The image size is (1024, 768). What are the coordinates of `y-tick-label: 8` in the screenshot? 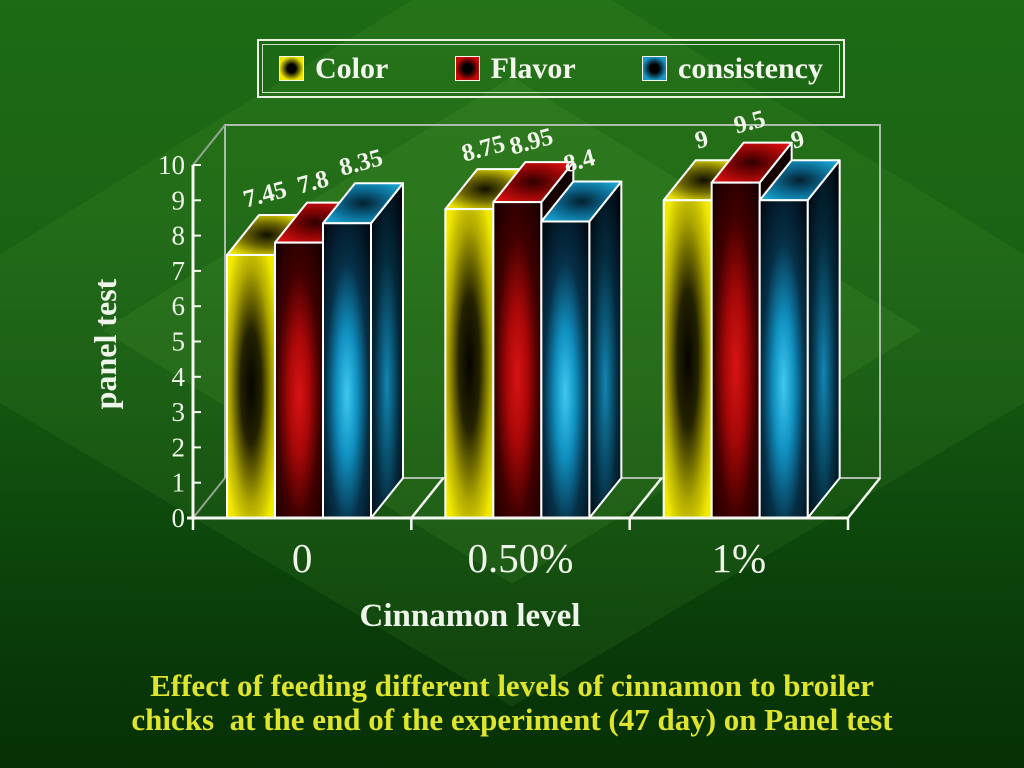 It's located at (179, 236).